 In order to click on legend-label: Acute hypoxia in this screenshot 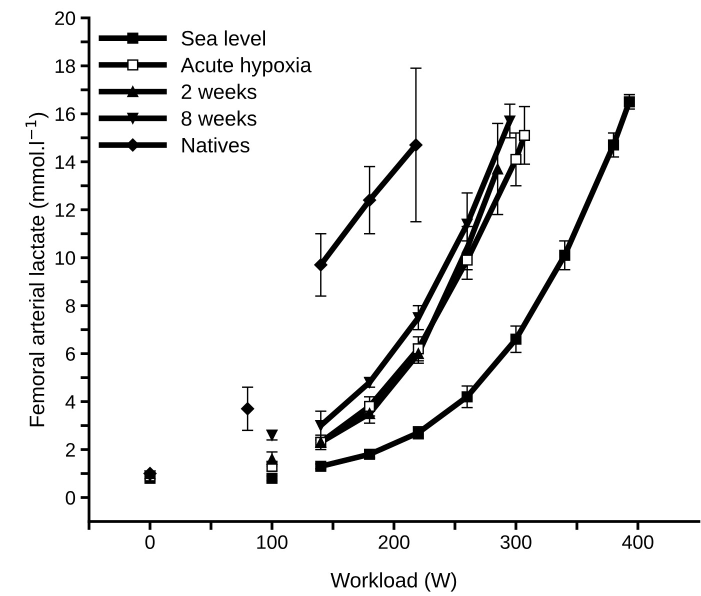, I will do `click(246, 67)`.